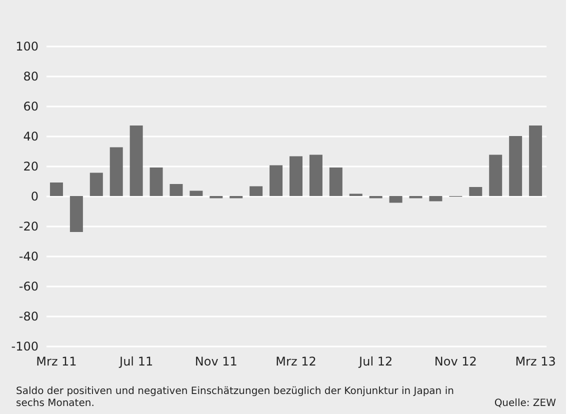 The image size is (576, 414). I want to click on y-tick-label: -20, so click(28, 227).